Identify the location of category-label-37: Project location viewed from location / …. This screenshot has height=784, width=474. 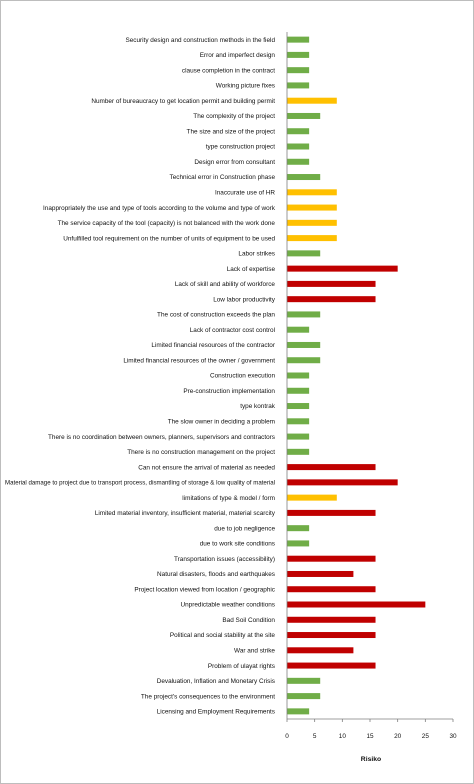
(204, 589).